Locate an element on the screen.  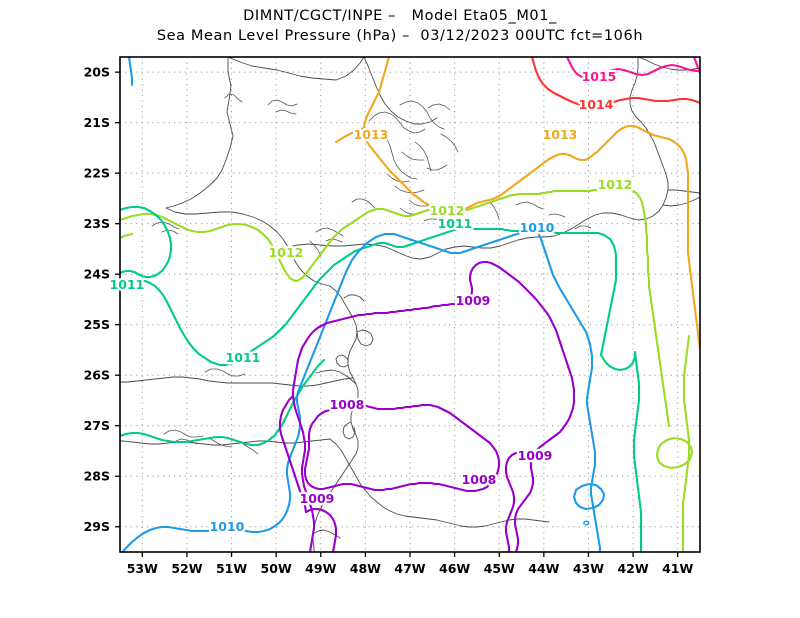
contour-label-1011-11: 1011 is located at coordinates (243, 357).